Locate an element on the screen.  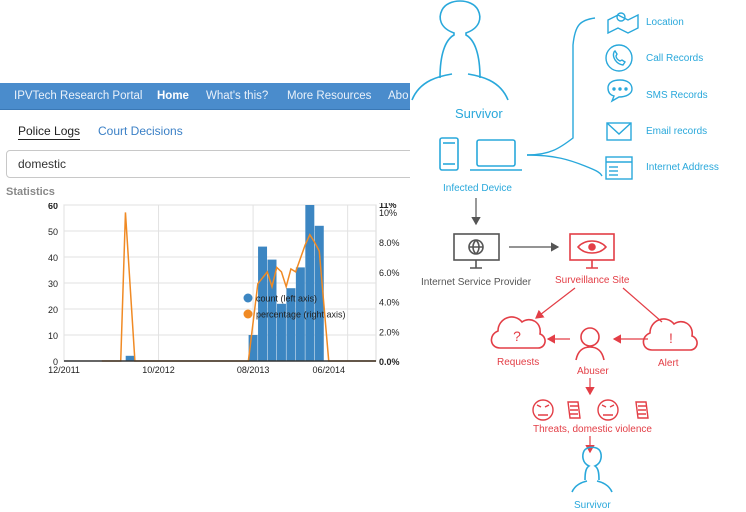
chart-grid is located at coordinates (220, 283).